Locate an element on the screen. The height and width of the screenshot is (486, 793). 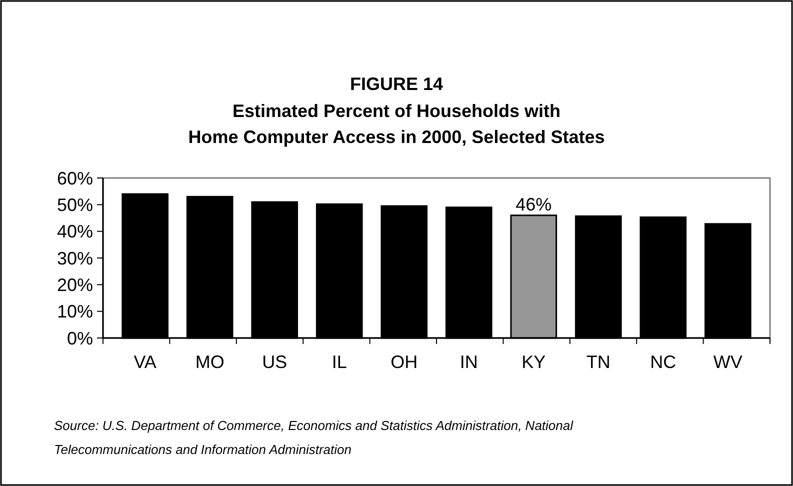
data-label: 46% is located at coordinates (534, 204).